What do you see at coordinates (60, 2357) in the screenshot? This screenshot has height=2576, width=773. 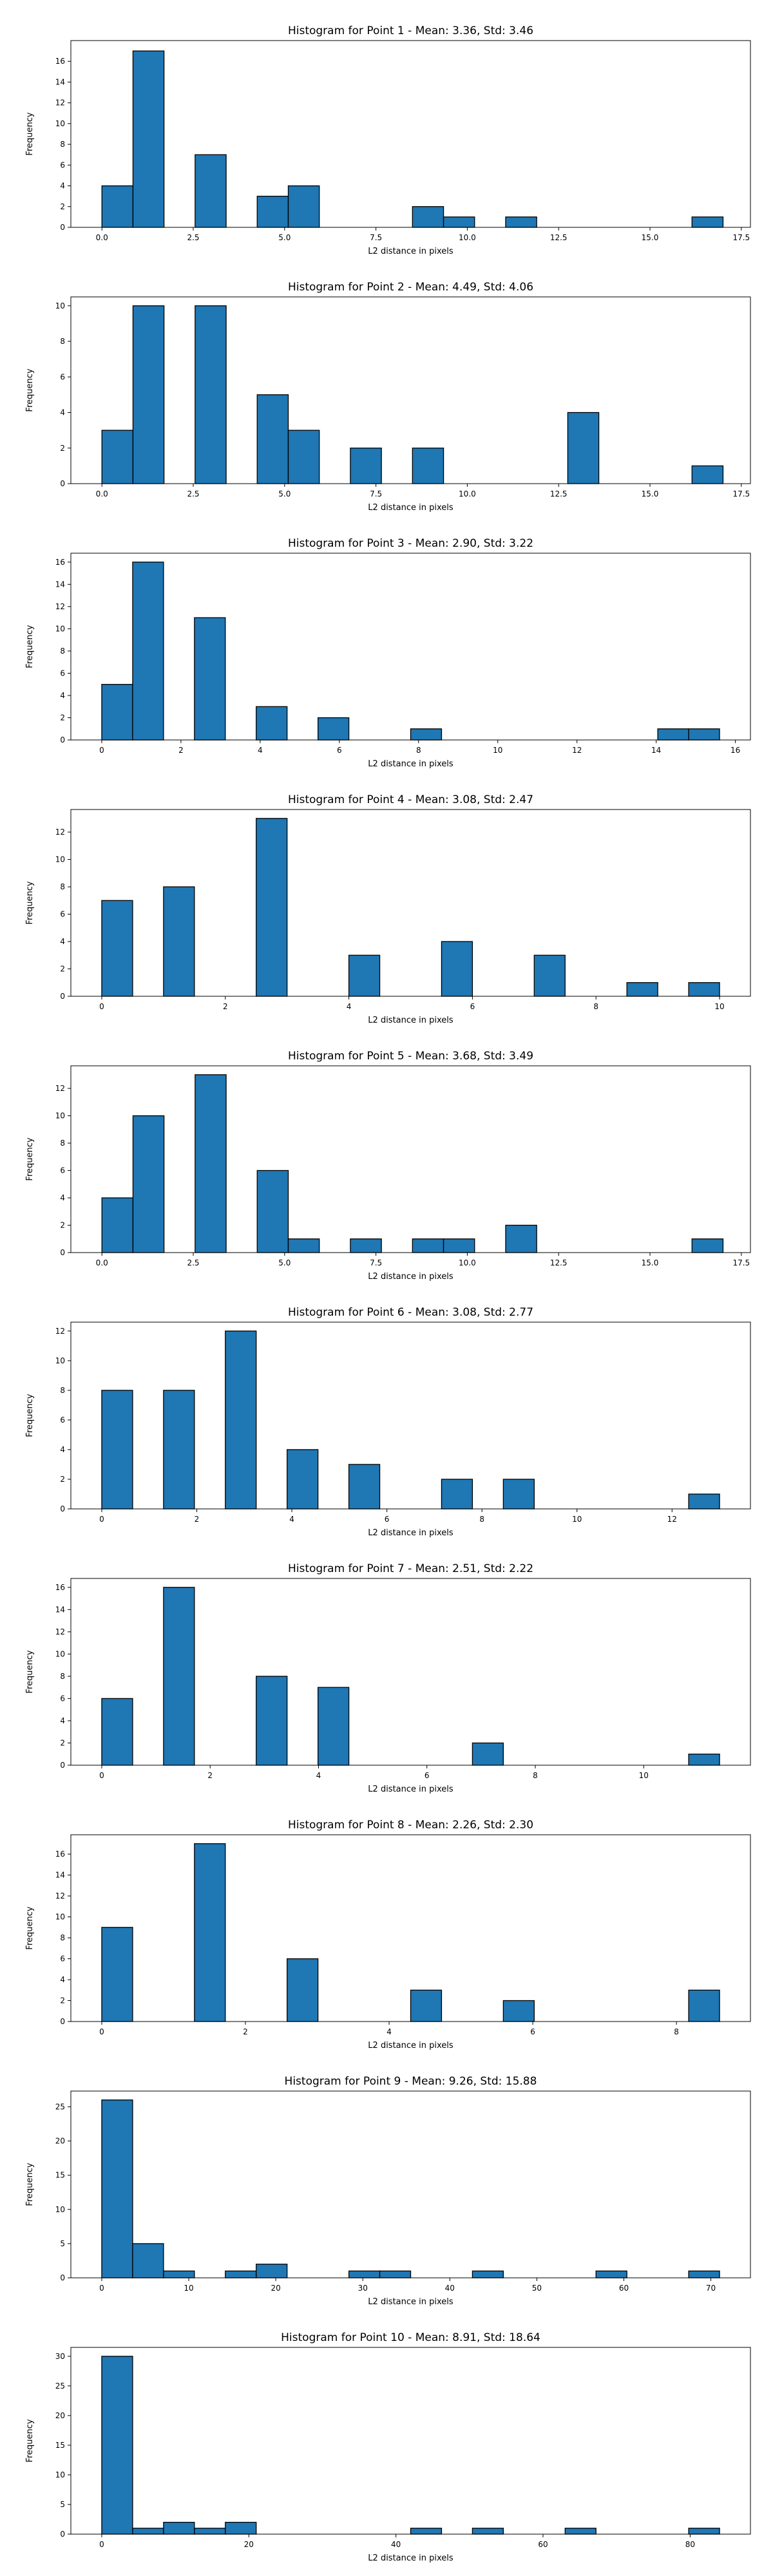 I see `y-tick-label: 30` at bounding box center [60, 2357].